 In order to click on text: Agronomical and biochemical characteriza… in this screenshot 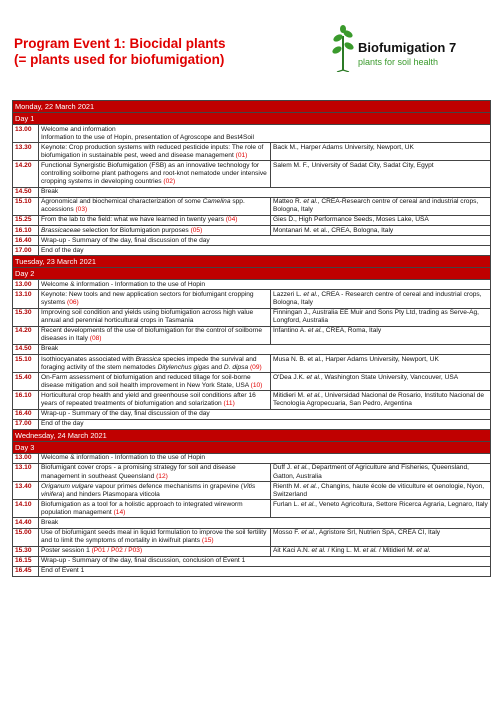, I will do `click(122, 202)`.